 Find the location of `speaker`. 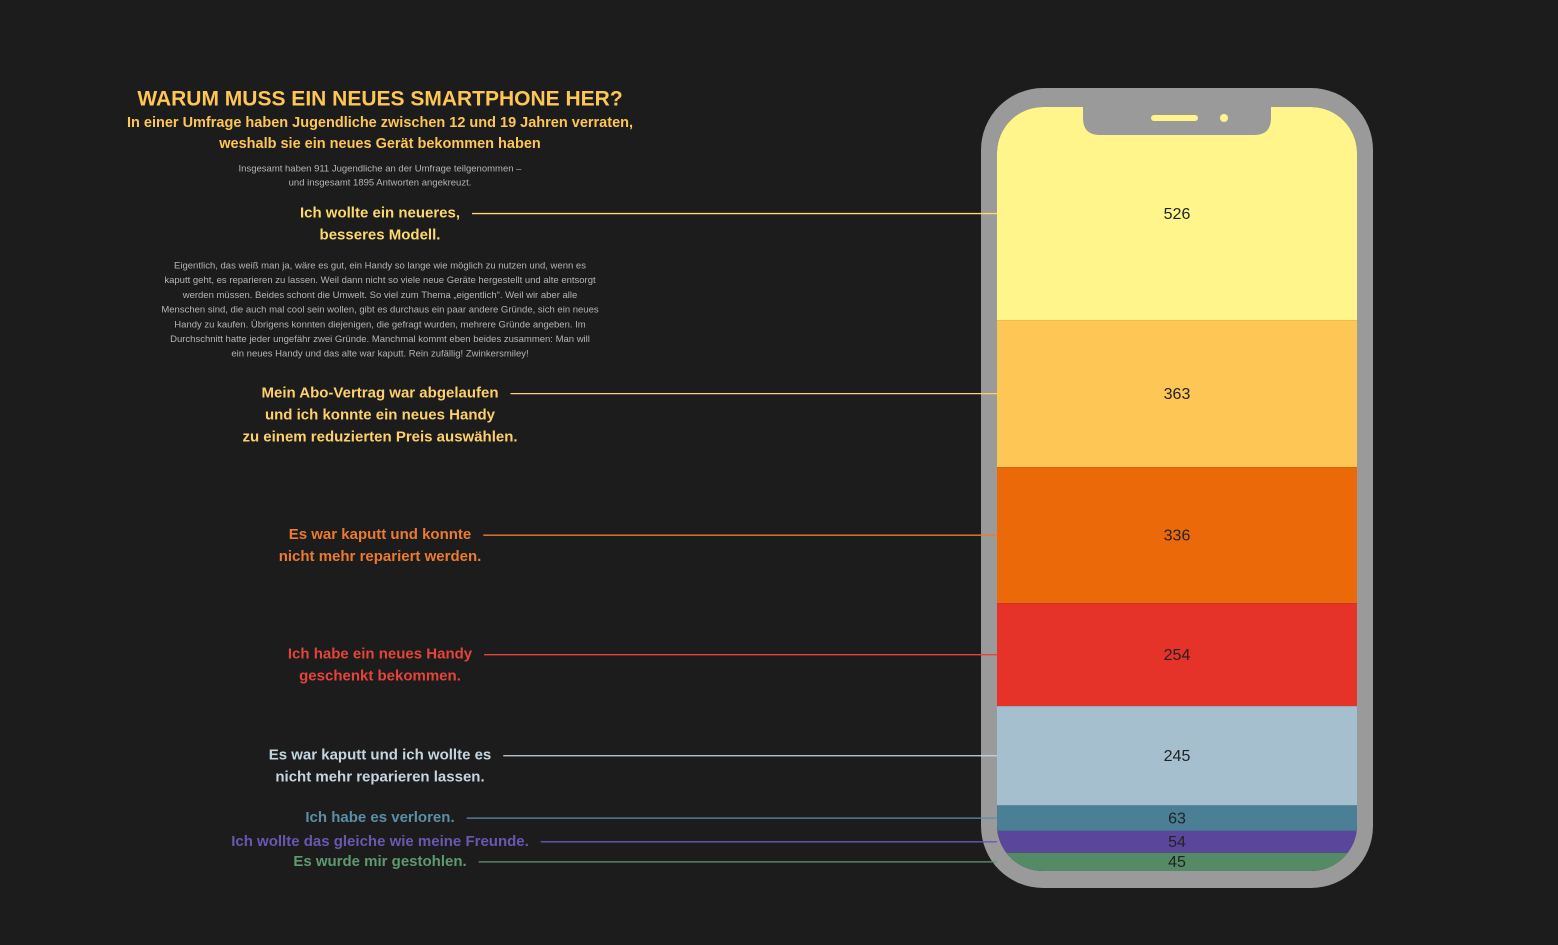

speaker is located at coordinates (1174, 118).